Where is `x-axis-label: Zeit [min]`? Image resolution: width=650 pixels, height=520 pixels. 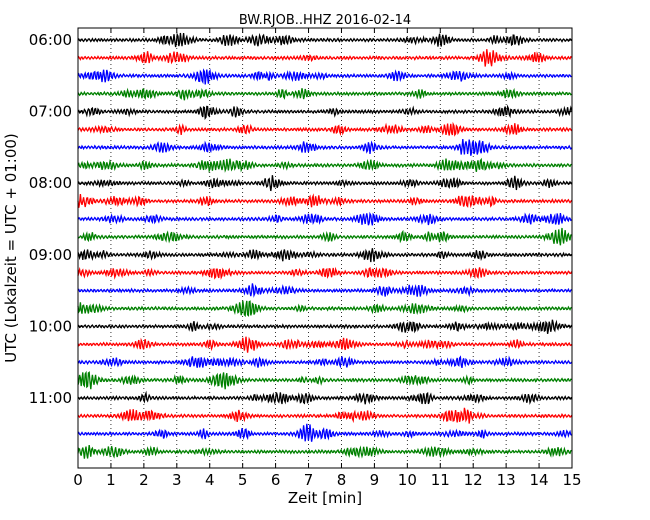
x-axis-label: Zeit [min] is located at coordinates (325, 498).